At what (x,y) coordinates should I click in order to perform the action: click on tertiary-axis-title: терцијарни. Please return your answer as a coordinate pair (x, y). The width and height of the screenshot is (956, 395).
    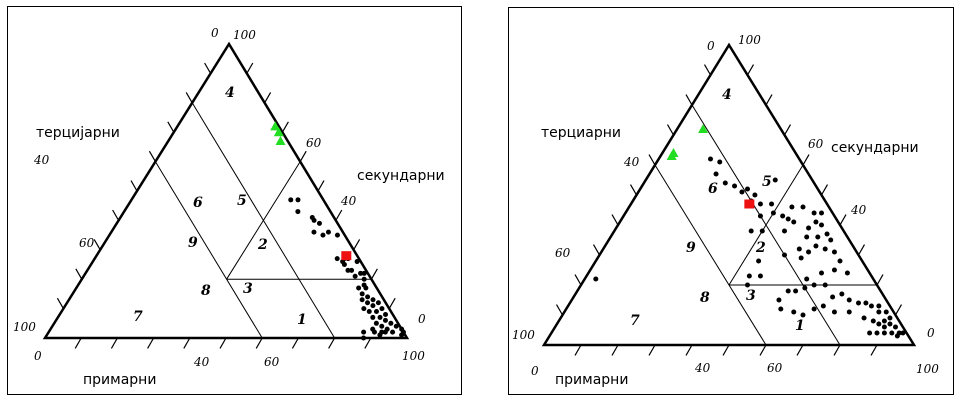
    Looking at the image, I should click on (78, 133).